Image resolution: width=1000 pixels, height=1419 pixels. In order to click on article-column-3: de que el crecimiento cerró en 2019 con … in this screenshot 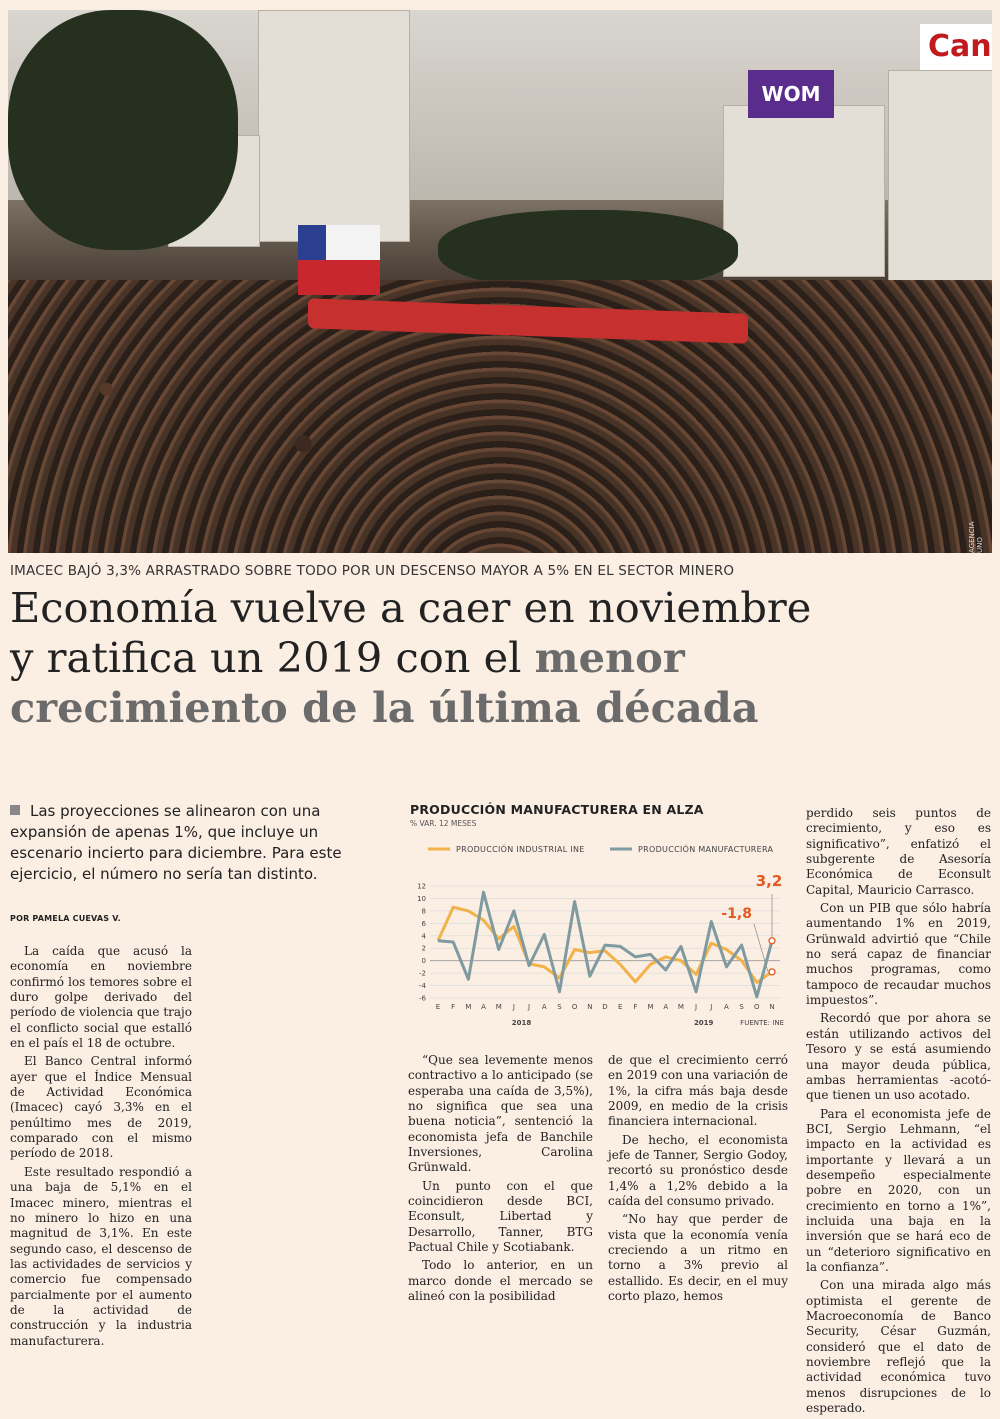, I will do `click(698, 1180)`.